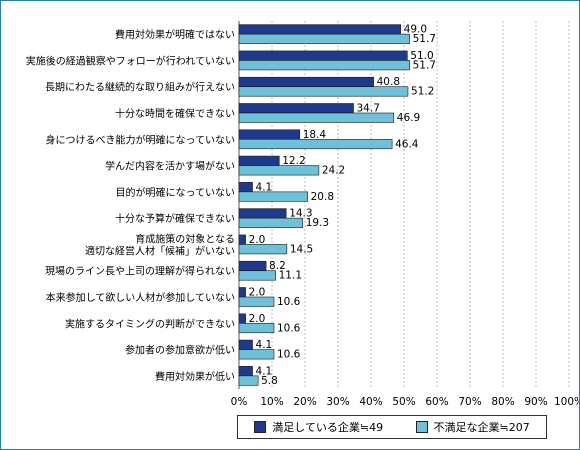 Image resolution: width=580 pixels, height=450 pixels. I want to click on data-label: 46.4, so click(407, 144).